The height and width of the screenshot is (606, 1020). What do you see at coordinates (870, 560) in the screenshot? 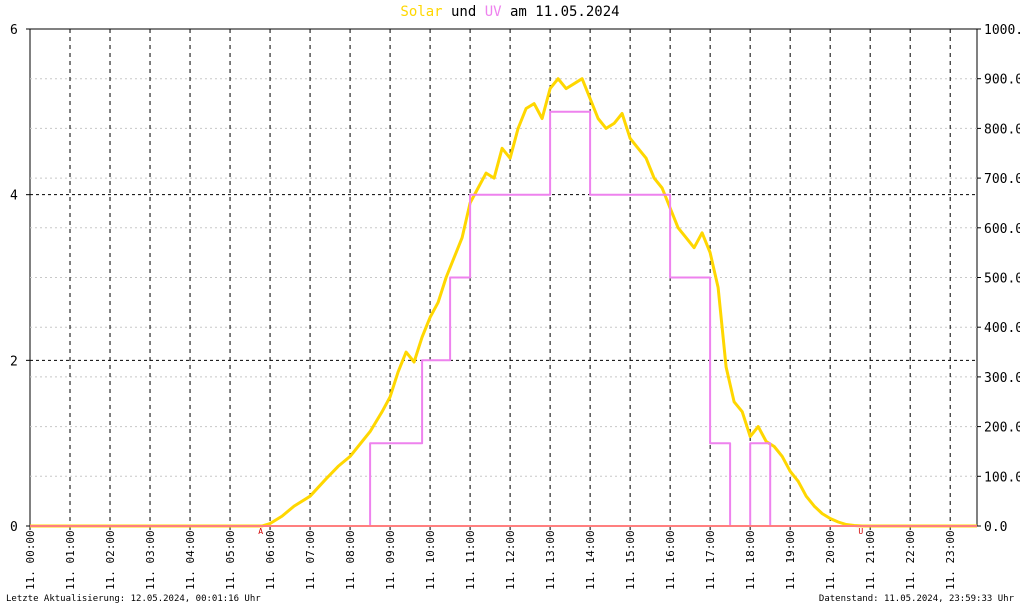
I see `x-tick-label: 11. 21:00` at bounding box center [870, 560].